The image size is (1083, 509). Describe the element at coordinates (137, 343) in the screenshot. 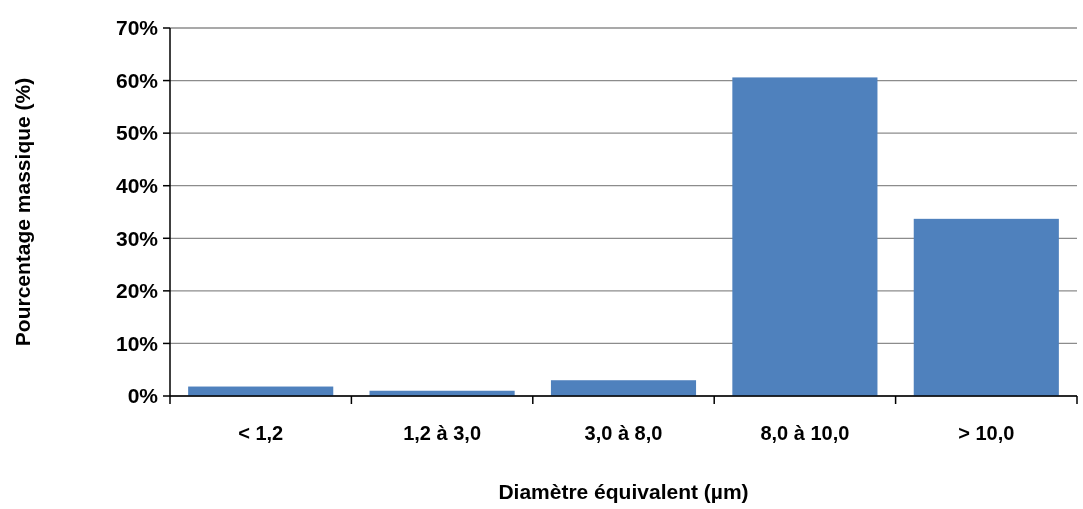

I see `y-tick-label: 10%` at that location.